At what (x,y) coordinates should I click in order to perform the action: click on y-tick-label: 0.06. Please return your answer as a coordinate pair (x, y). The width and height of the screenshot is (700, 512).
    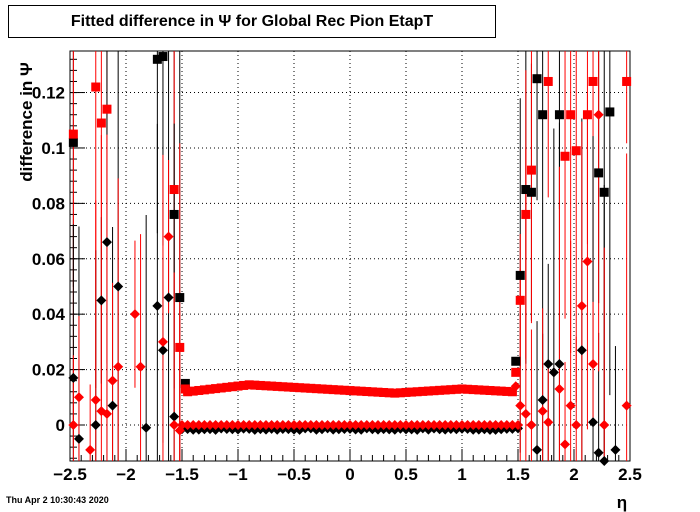
    Looking at the image, I should click on (48, 259).